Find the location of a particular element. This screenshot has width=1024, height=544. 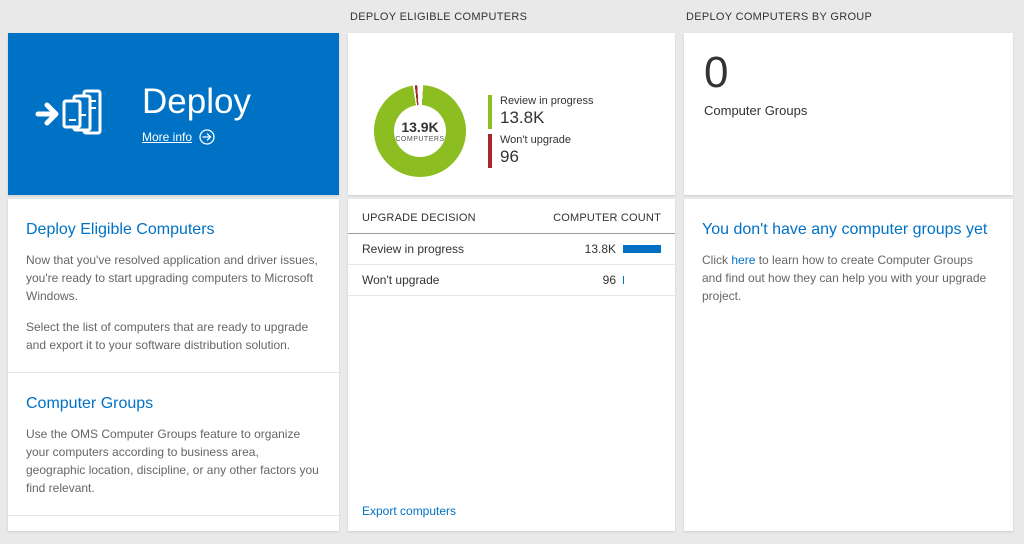

legend-value-wont-upgrade: 96 is located at coordinates (509, 157).